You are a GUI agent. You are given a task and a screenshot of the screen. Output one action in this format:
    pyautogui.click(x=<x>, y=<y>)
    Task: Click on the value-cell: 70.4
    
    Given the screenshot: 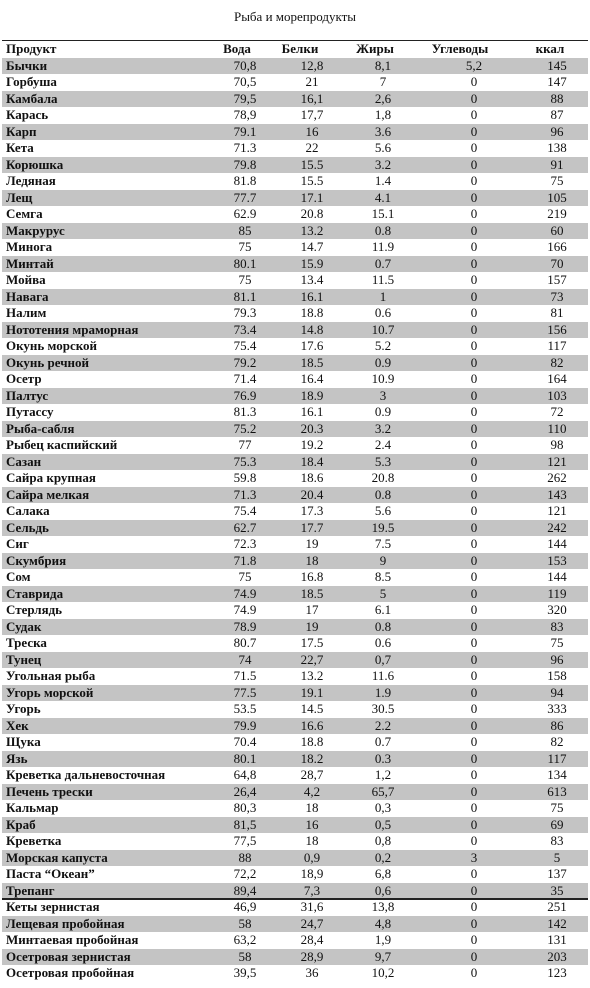 What is the action you would take?
    pyautogui.click(x=245, y=741)
    